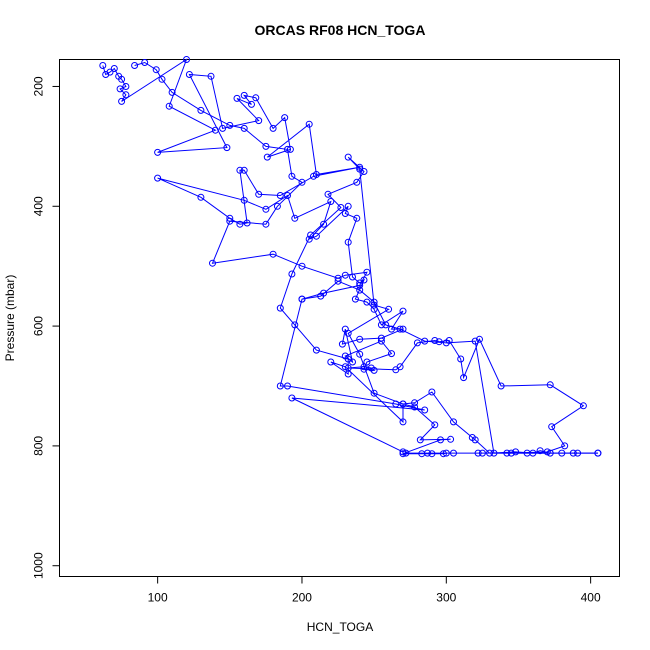 The width and height of the screenshot is (650, 650). Describe the element at coordinates (39, 206) in the screenshot. I see `y-tick-label: 400` at that location.